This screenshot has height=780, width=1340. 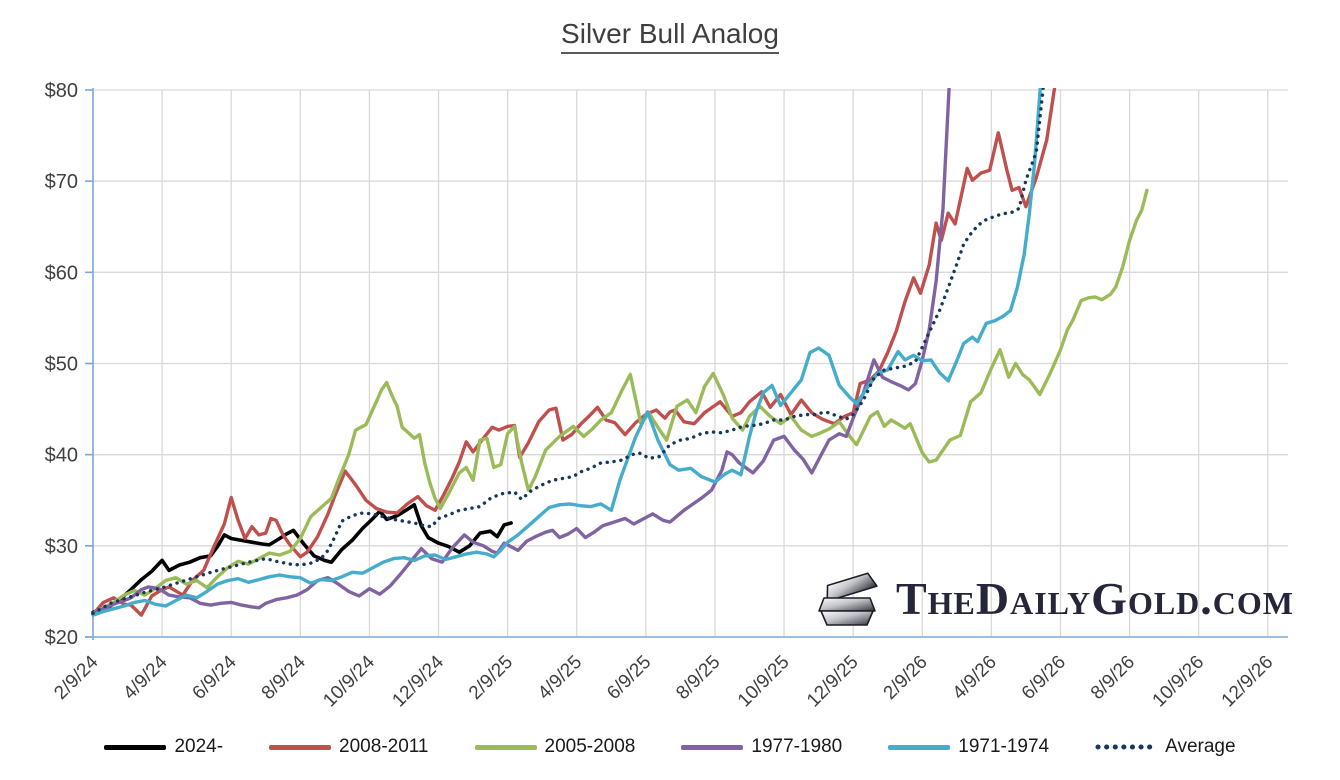 I want to click on x-tick-label: 6/9/24, so click(x=215, y=677).